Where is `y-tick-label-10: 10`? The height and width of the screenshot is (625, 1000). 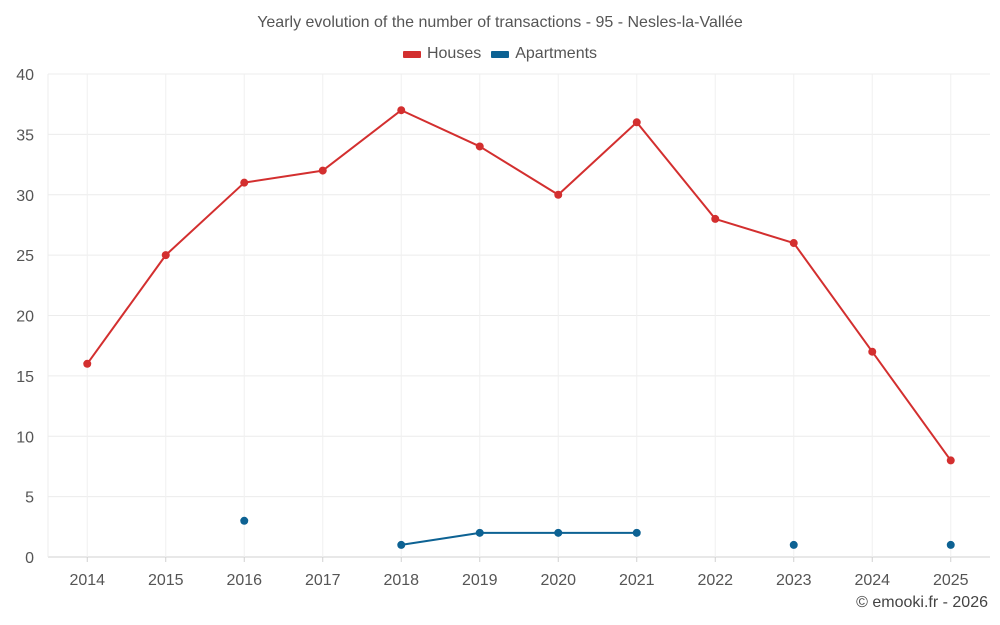
y-tick-label-10: 10 is located at coordinates (25, 437).